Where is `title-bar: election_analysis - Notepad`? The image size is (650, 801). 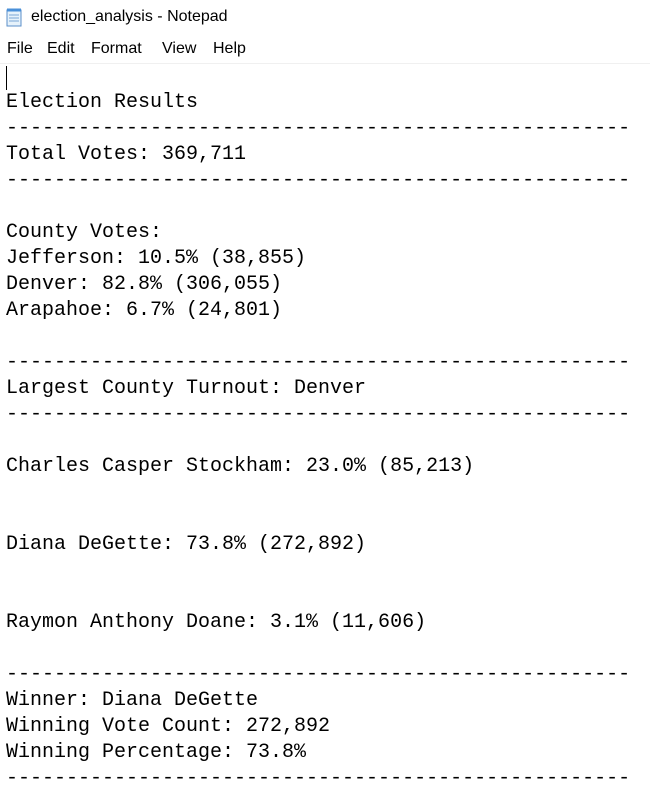 title-bar: election_analysis - Notepad is located at coordinates (325, 18).